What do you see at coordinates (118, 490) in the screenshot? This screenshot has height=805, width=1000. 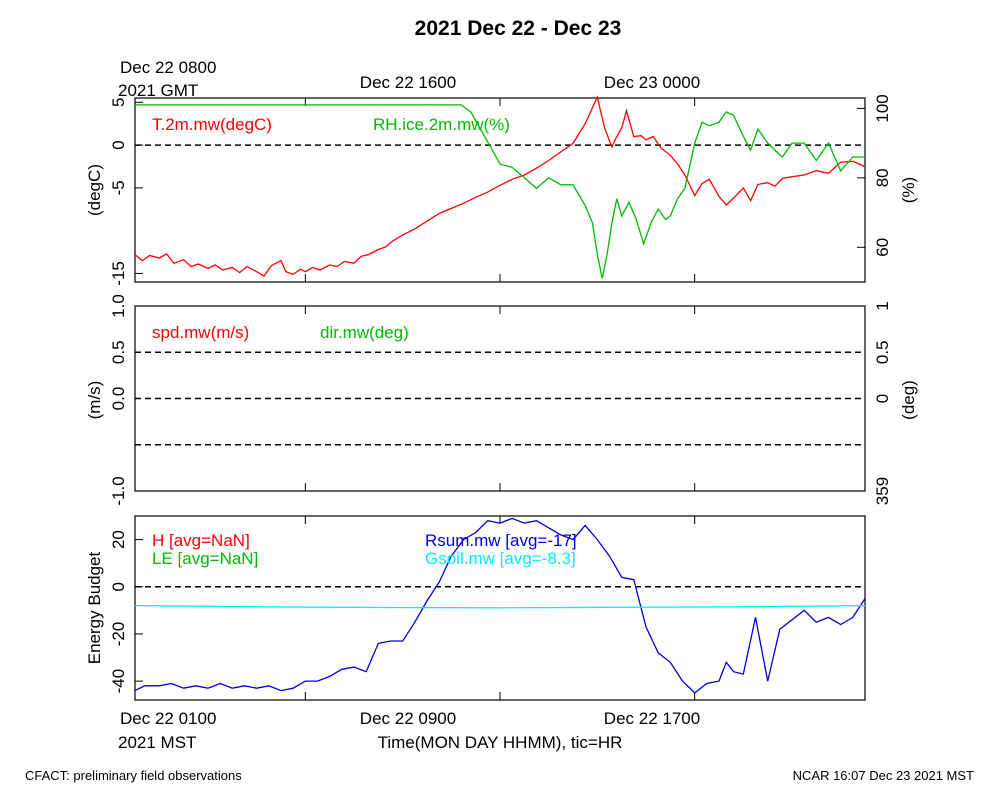 I see `panel2-left-tick-label: -1.0` at bounding box center [118, 490].